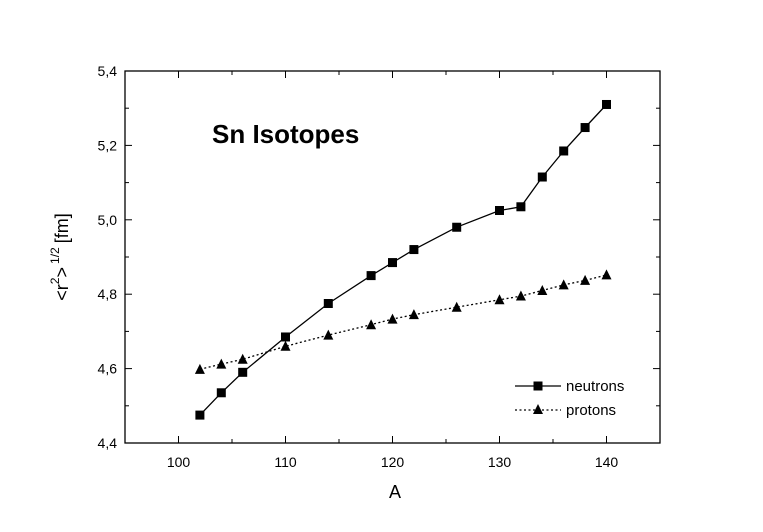  Describe the element at coordinates (55, 255) in the screenshot. I see `y-axis-title-exp: 1/2` at that location.